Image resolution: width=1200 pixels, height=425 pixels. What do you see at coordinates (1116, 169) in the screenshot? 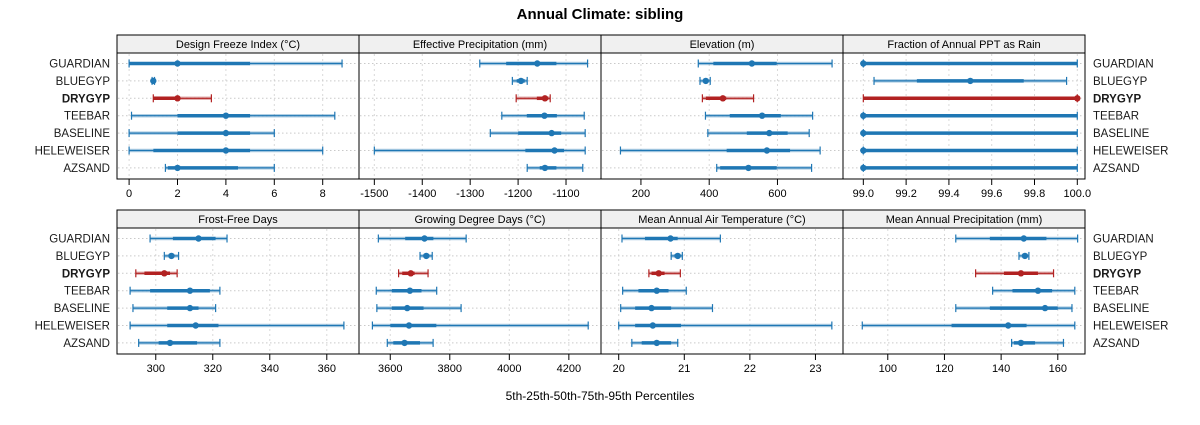
I see `category-label-right: AZSAND` at bounding box center [1116, 169].